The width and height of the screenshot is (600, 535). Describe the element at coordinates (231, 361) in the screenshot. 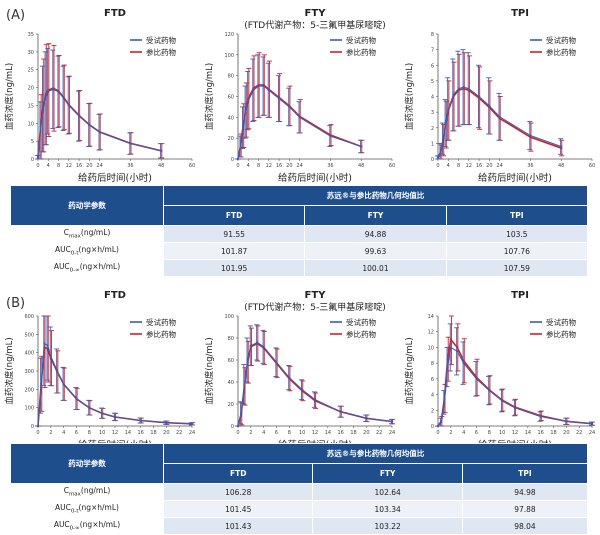

I see `y-tick-label: 60` at that location.